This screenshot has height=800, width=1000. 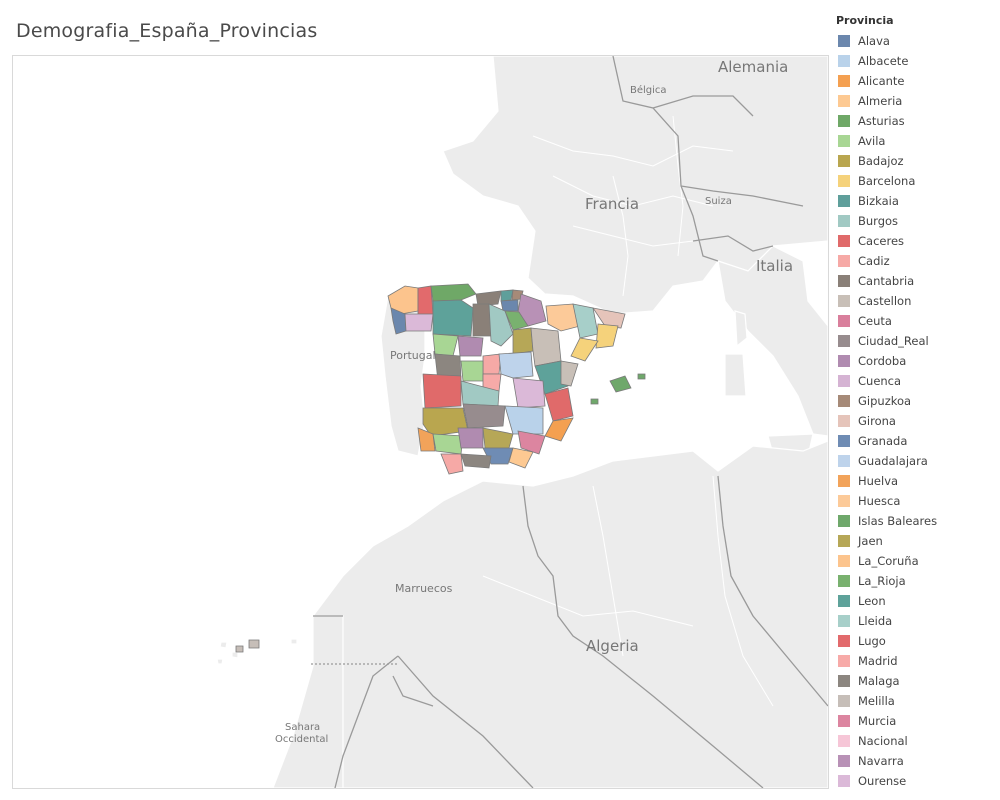 I want to click on legend-item: Caceres, so click(x=916, y=241).